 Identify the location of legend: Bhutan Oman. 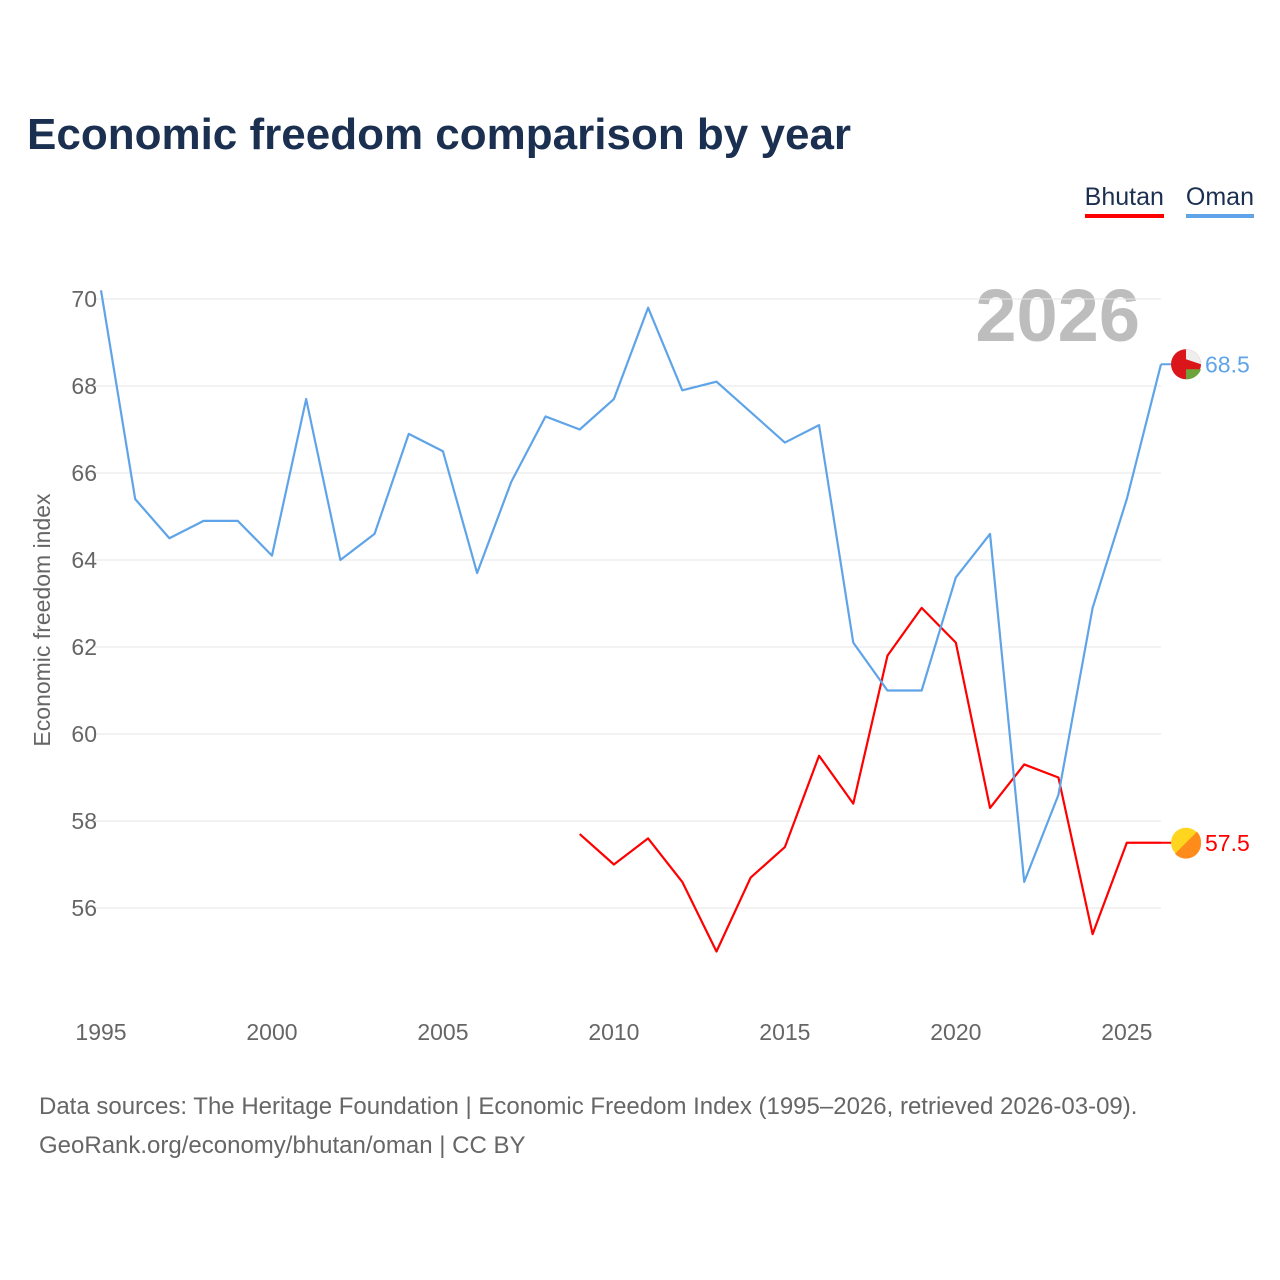
(1169, 200).